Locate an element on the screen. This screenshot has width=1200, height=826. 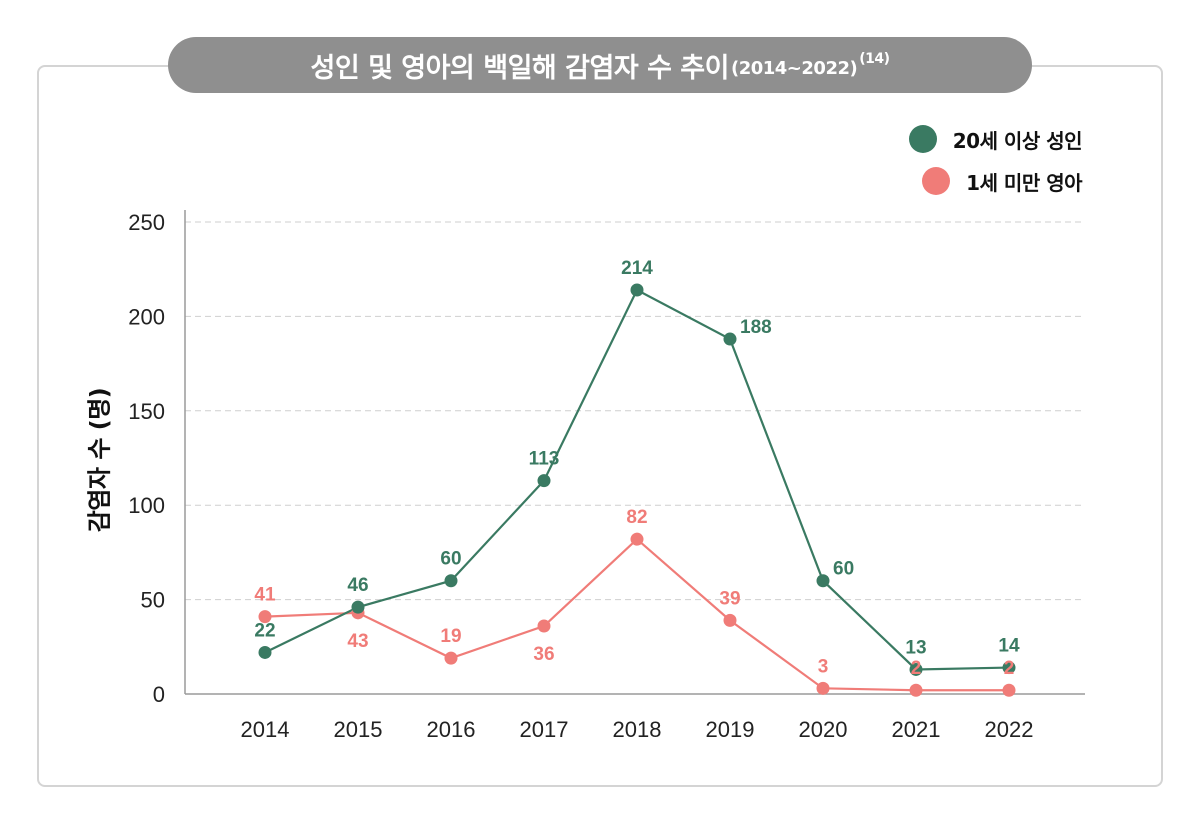
data-label-infant: 39 is located at coordinates (729, 598).